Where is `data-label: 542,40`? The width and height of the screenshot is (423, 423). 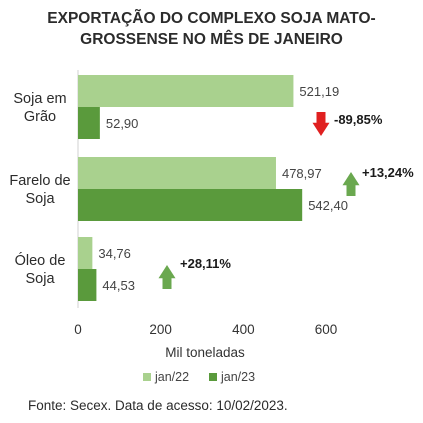 data-label: 542,40 is located at coordinates (328, 205).